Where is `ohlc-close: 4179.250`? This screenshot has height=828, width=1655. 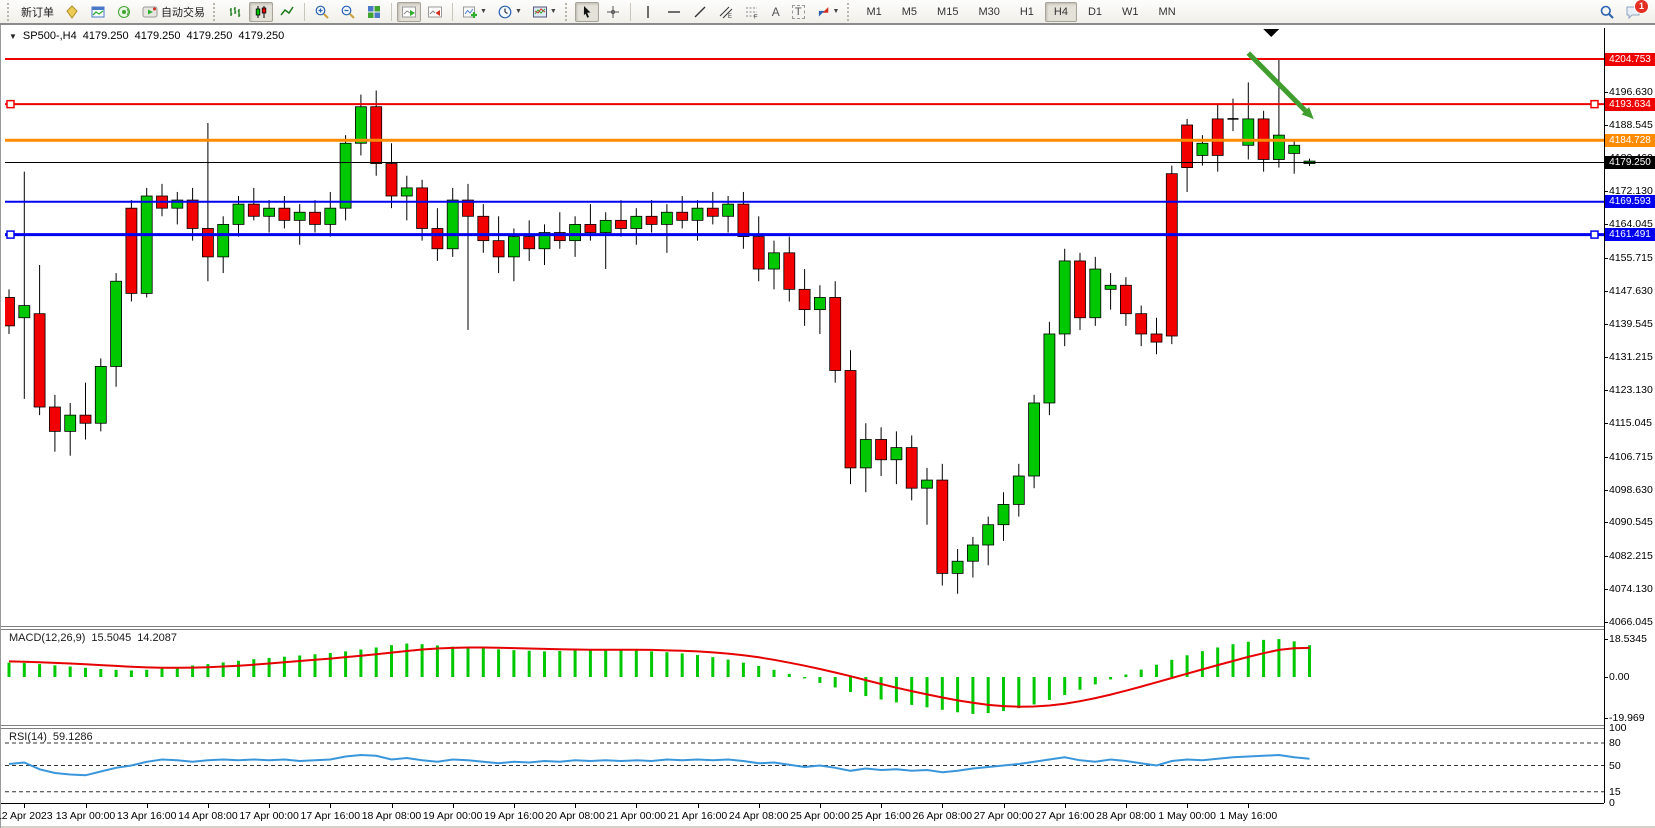 ohlc-close: 4179.250 is located at coordinates (261, 36).